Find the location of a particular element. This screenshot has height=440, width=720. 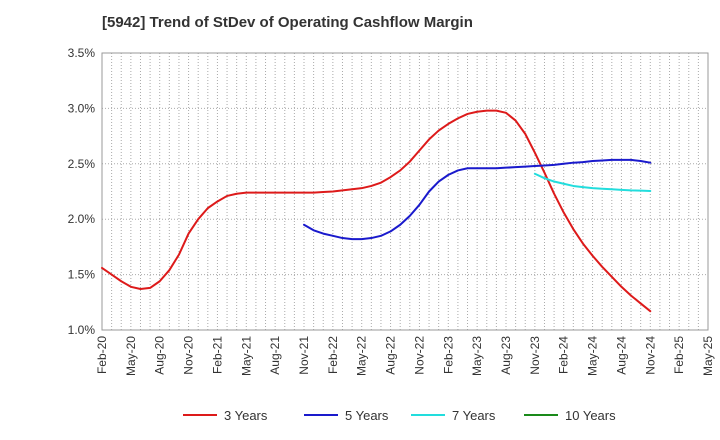

x-tick-label: Nov-22 is located at coordinates (419, 355).